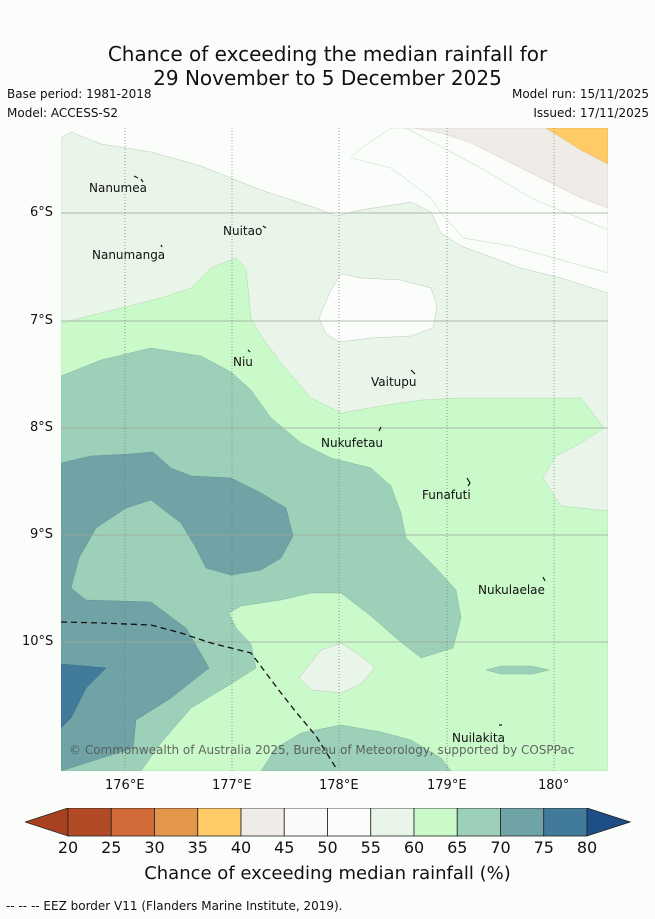 Image resolution: width=655 pixels, height=919 pixels. Describe the element at coordinates (42, 534) in the screenshot. I see `lat-label-9s: 9°S` at that location.